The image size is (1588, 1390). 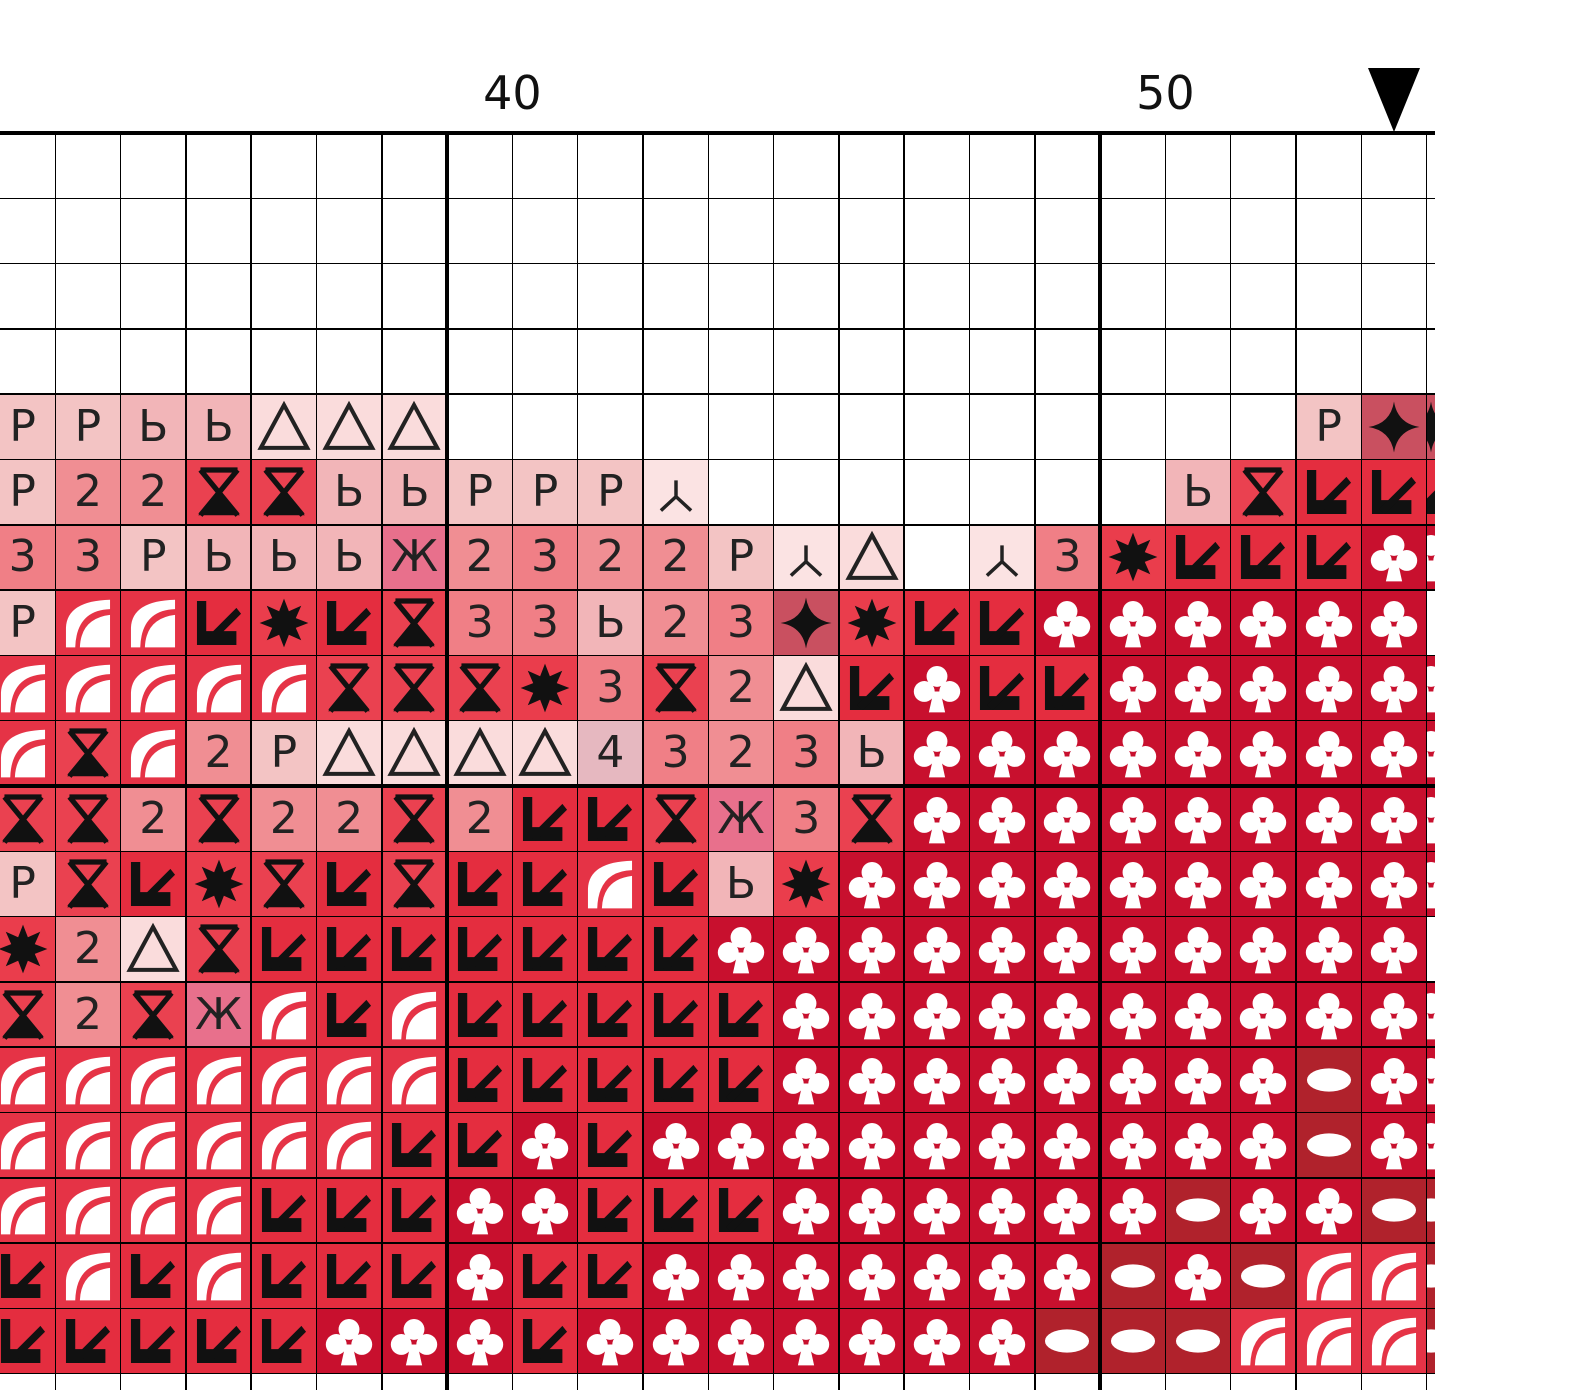 I want to click on three-prong-icon, so click(x=676, y=492).